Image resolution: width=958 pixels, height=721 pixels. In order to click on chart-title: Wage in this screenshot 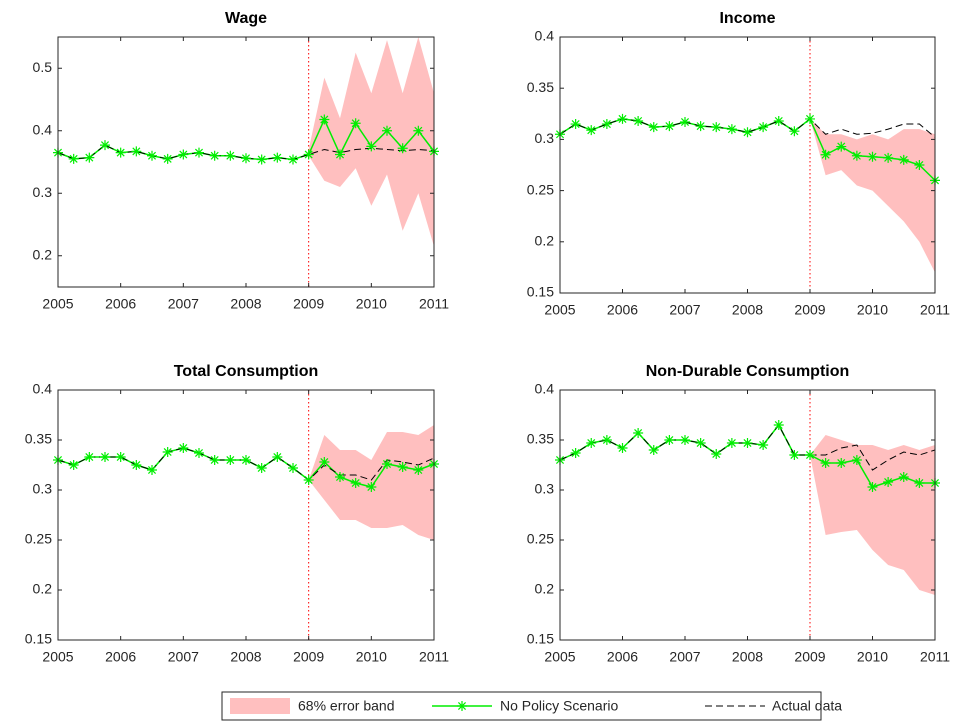, I will do `click(246, 18)`.